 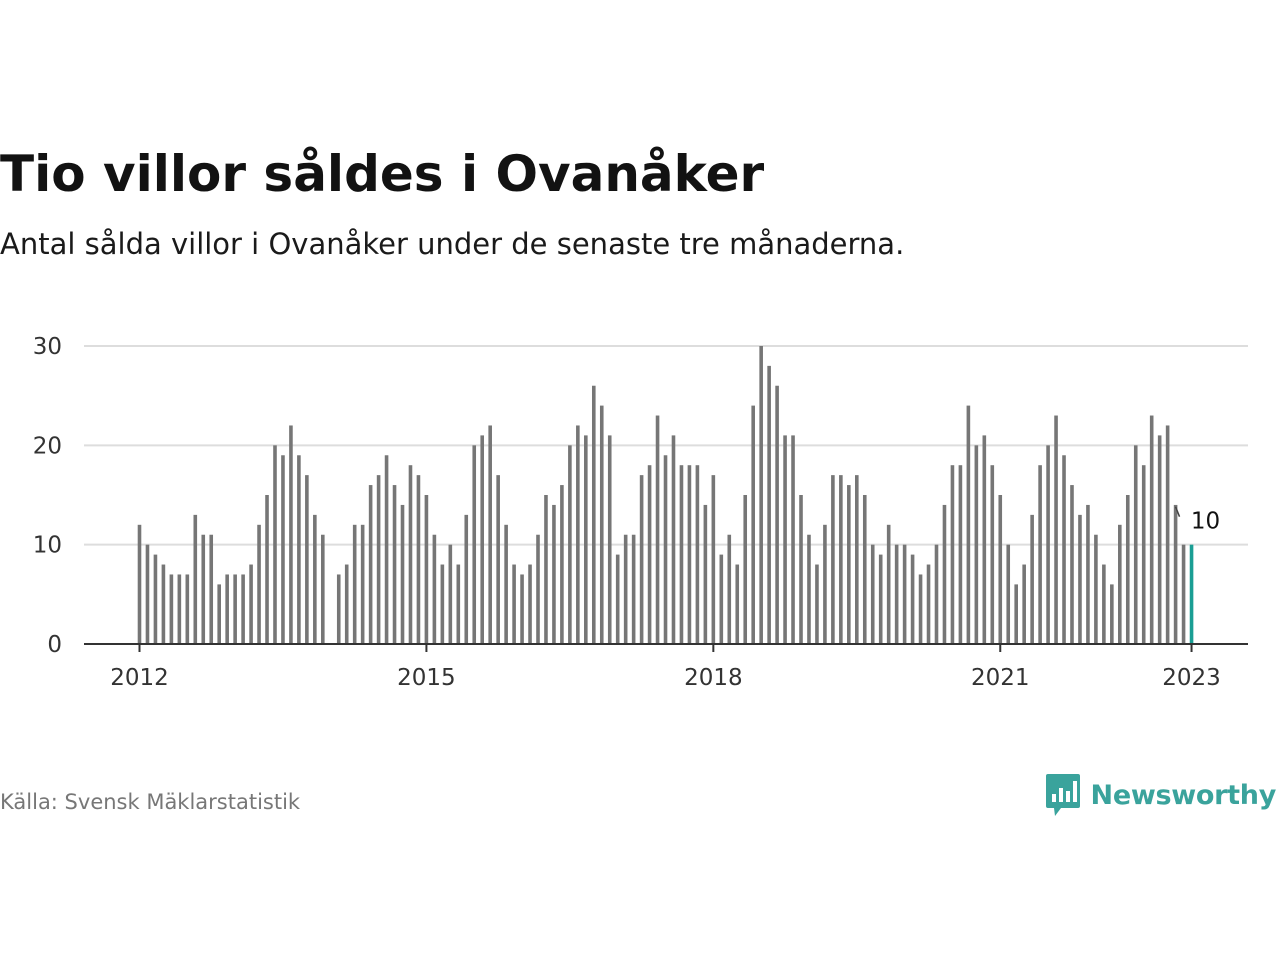 I want to click on y-tick-label: 0, so click(x=54, y=645).